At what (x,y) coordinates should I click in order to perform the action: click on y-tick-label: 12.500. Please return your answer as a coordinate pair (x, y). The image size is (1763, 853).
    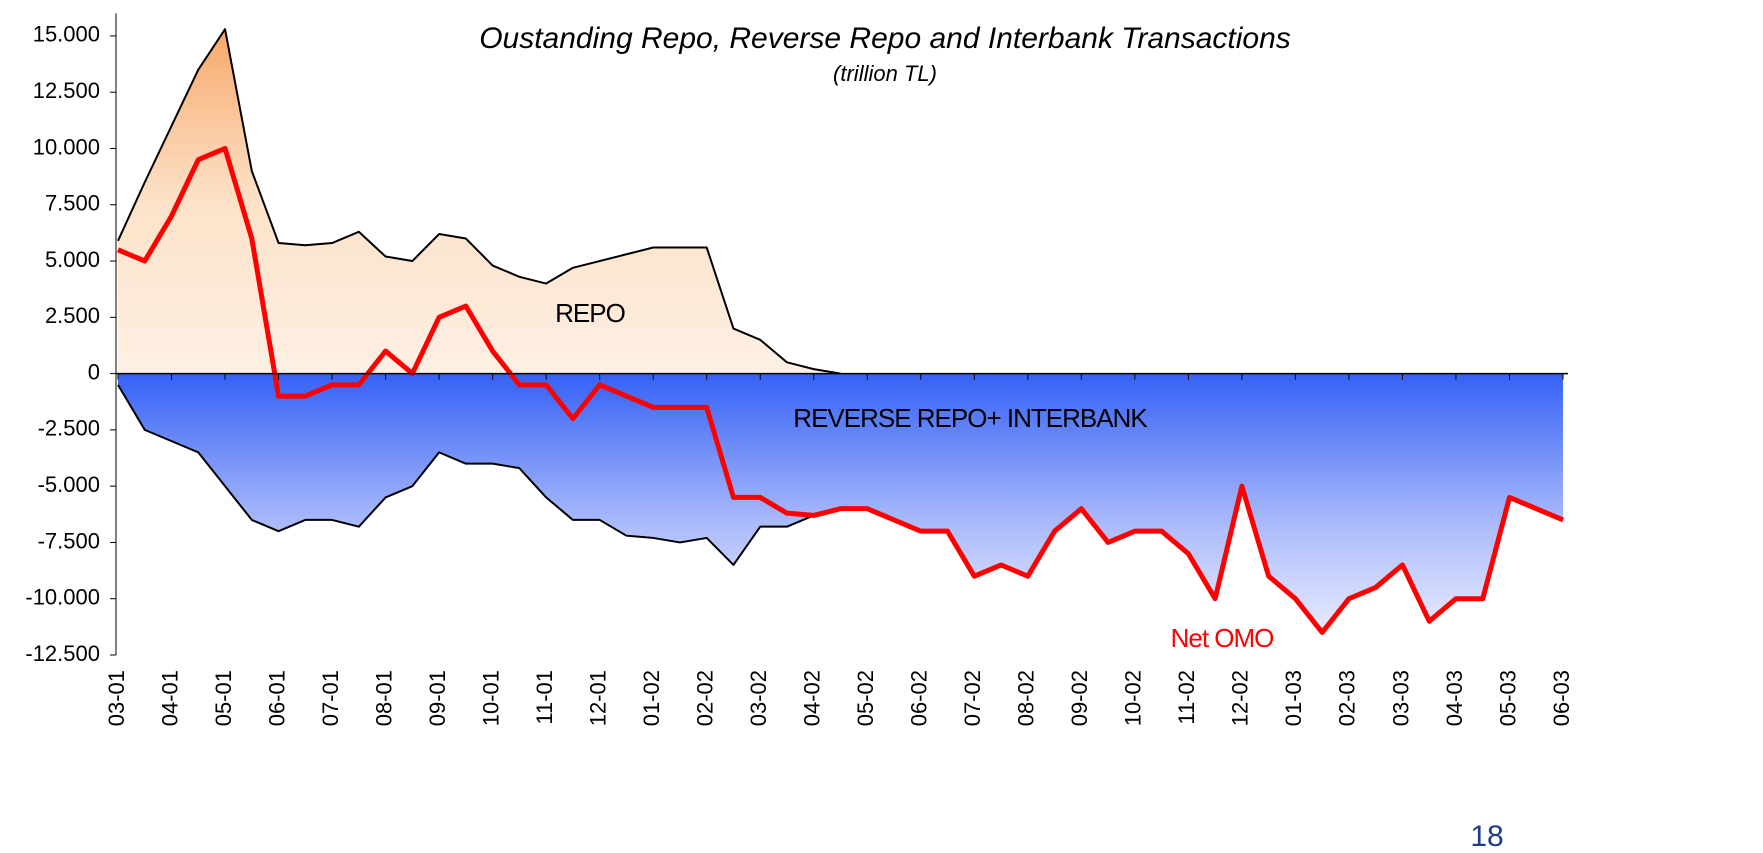
    Looking at the image, I should click on (66, 90).